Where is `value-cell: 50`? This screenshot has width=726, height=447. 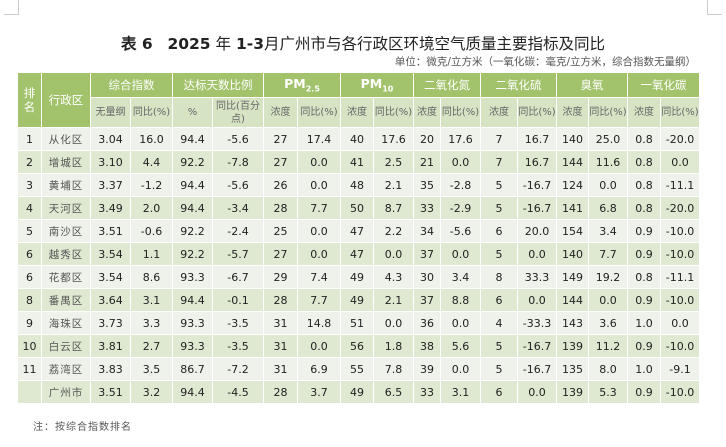 value-cell: 50 is located at coordinates (357, 208).